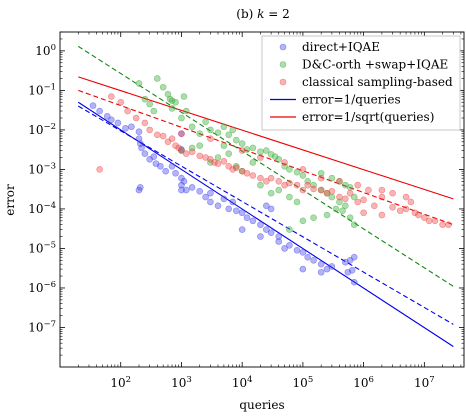 This screenshot has height=417, width=466. Describe the element at coordinates (120, 382) in the screenshot. I see `x-tick-label: 102` at that location.